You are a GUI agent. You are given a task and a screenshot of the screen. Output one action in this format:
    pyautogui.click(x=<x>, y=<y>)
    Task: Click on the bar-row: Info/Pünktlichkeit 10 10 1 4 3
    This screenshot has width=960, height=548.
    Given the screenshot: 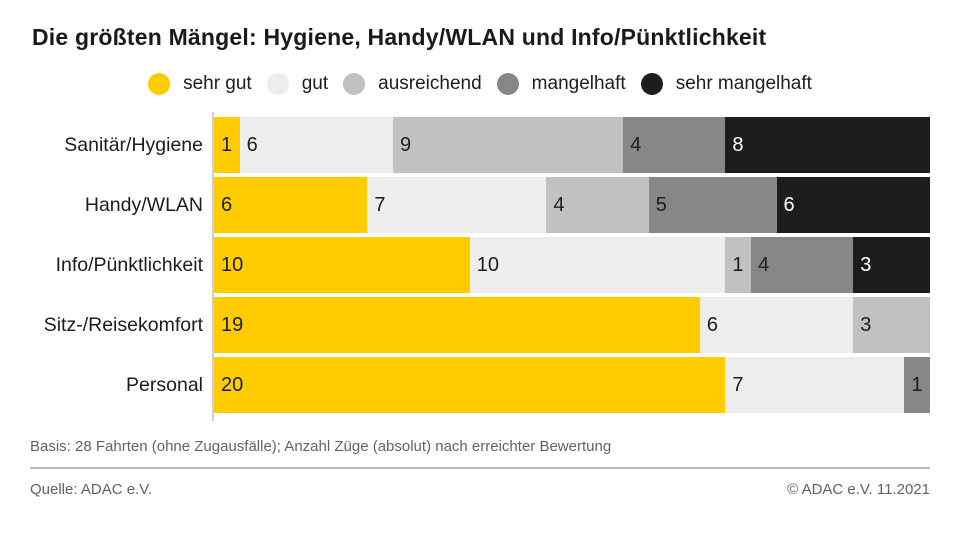 What is the action you would take?
    pyautogui.click(x=480, y=265)
    